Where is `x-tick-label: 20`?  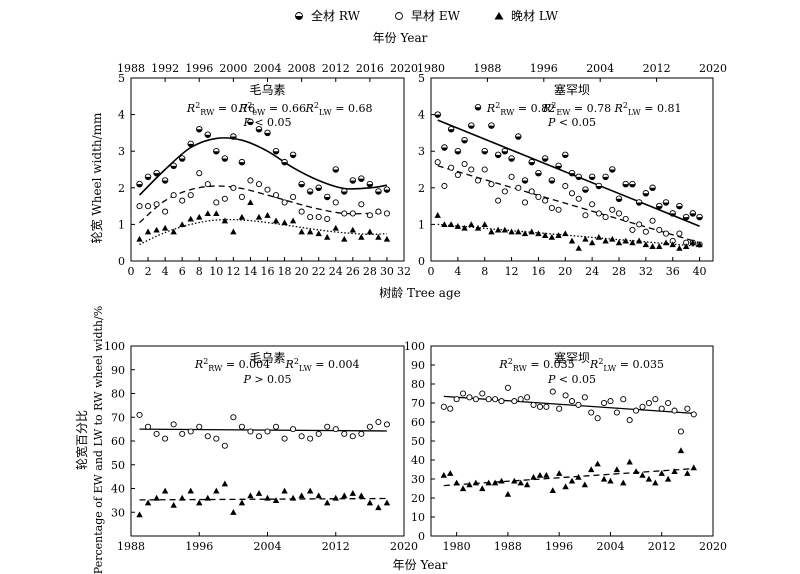
x-tick-label: 20 is located at coordinates (302, 271).